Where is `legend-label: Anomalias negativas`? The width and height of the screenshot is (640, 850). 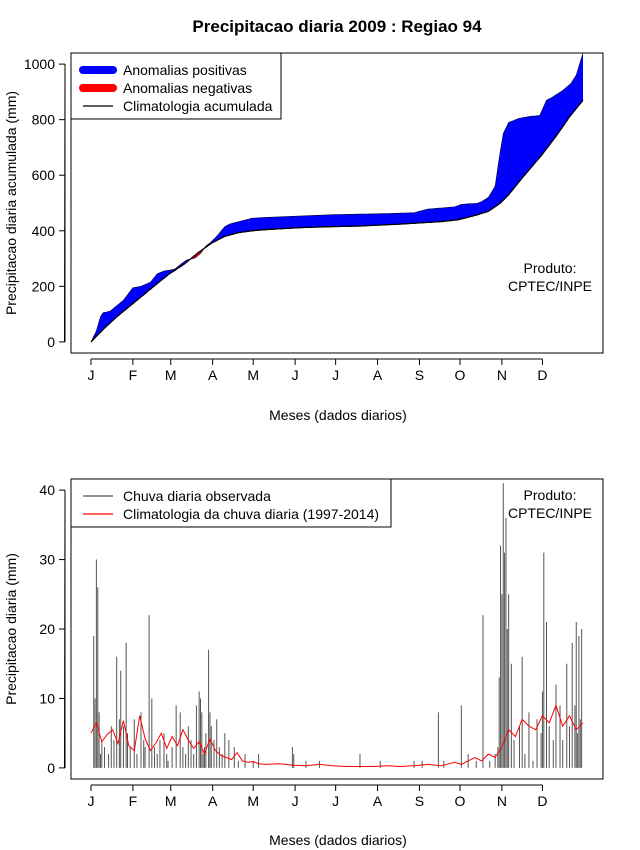
legend-label: Anomalias negativas is located at coordinates (187, 88).